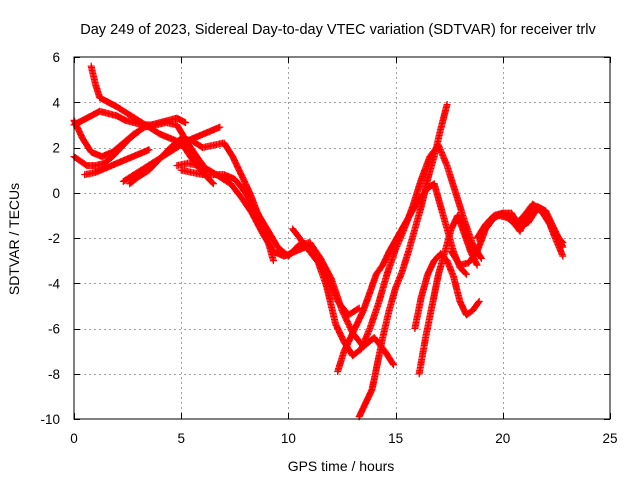 Image resolution: width=640 pixels, height=480 pixels. Describe the element at coordinates (609, 438) in the screenshot. I see `x-tick-label: 25` at that location.